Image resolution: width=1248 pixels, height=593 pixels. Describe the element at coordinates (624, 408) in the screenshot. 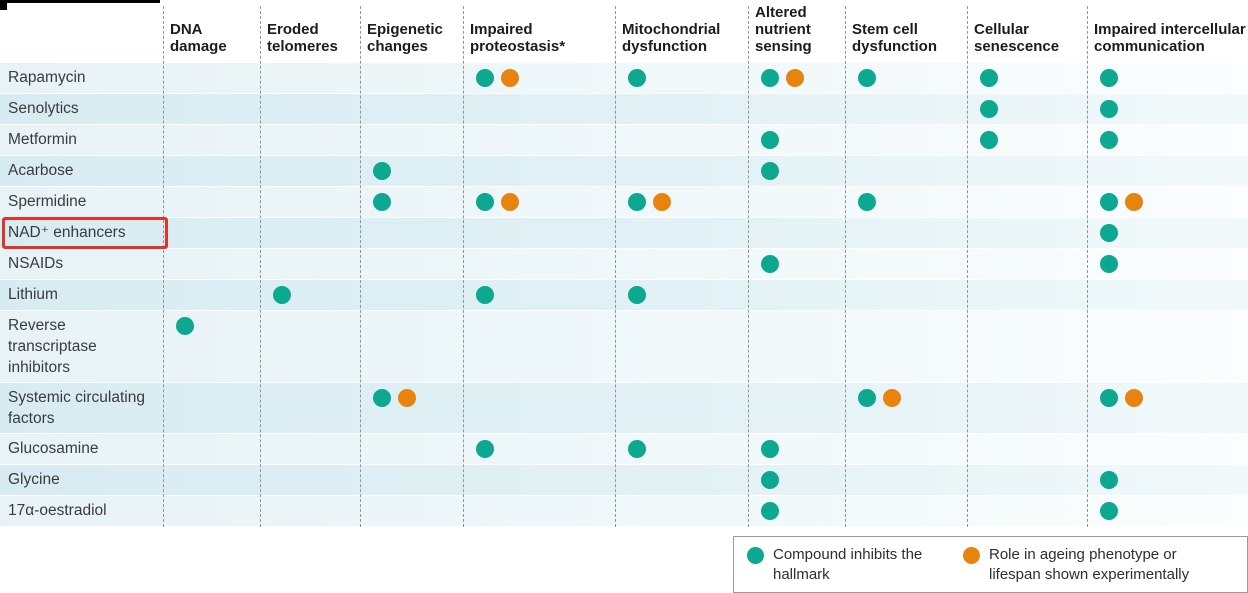

I see `table-row: Systemic circulating factors` at that location.